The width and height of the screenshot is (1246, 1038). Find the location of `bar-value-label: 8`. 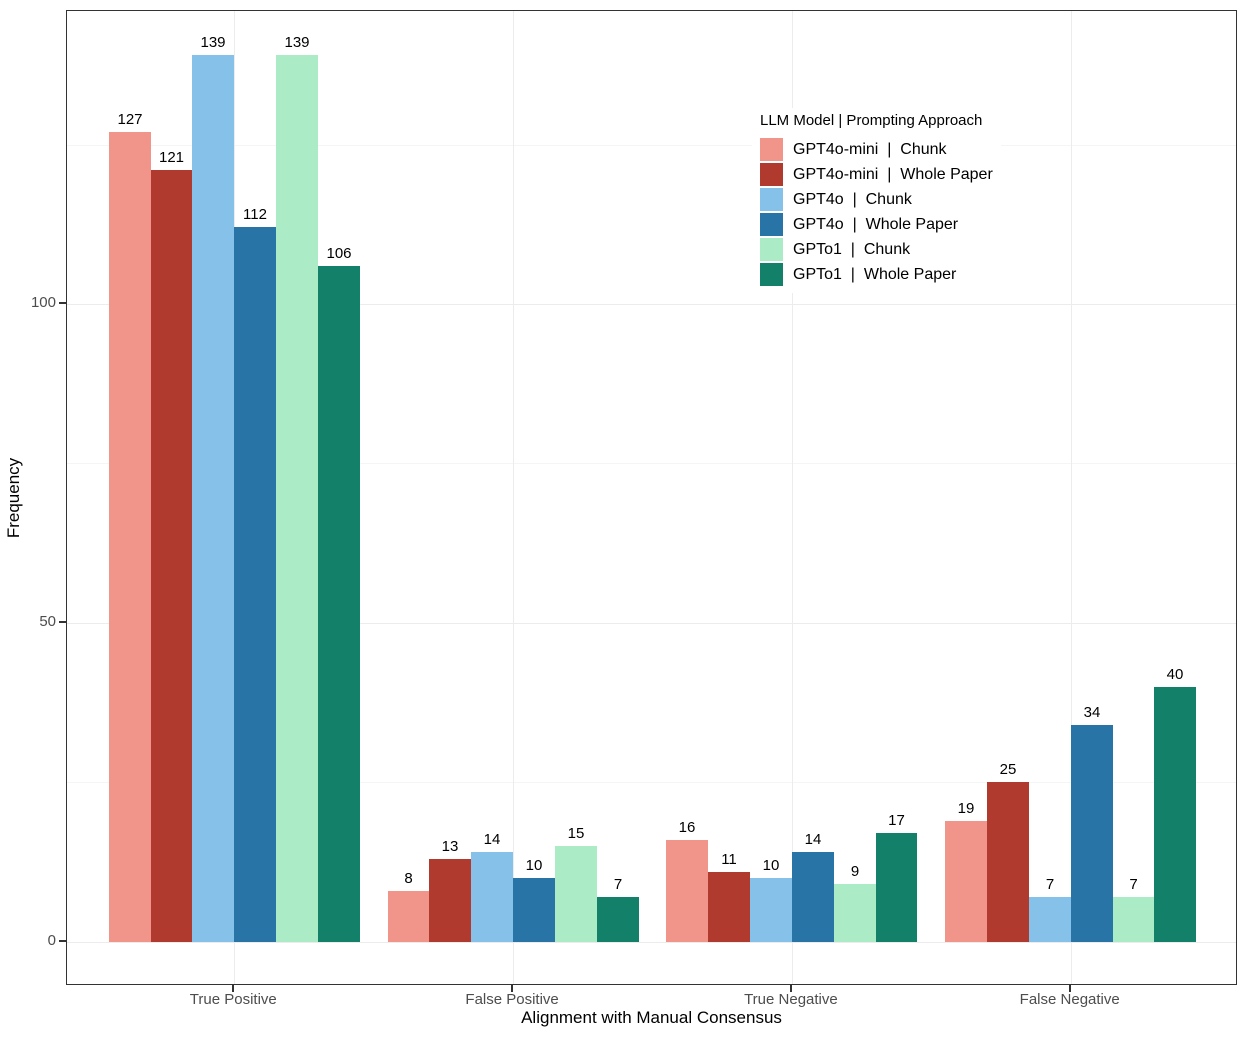

bar-value-label: 8 is located at coordinates (408, 878).